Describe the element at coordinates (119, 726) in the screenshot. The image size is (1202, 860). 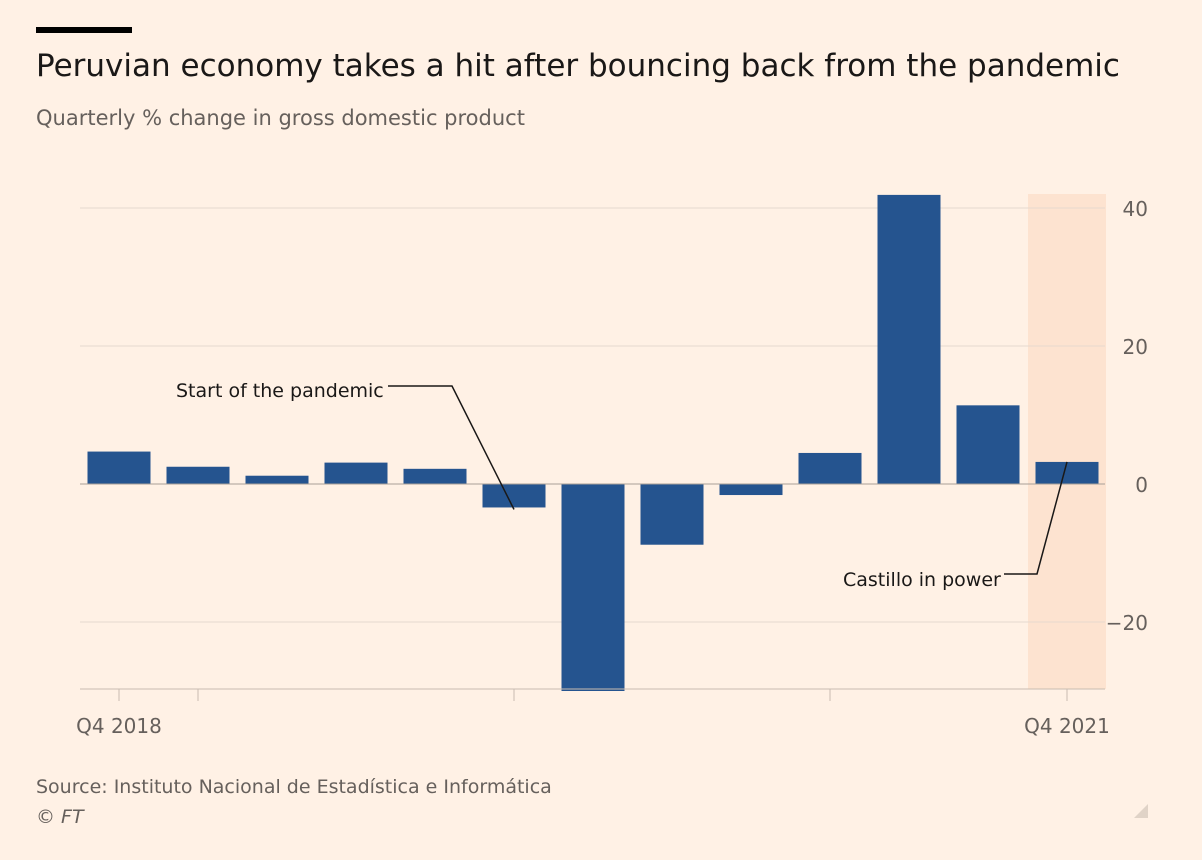
I see `x-tick-label: Q4 2018` at that location.